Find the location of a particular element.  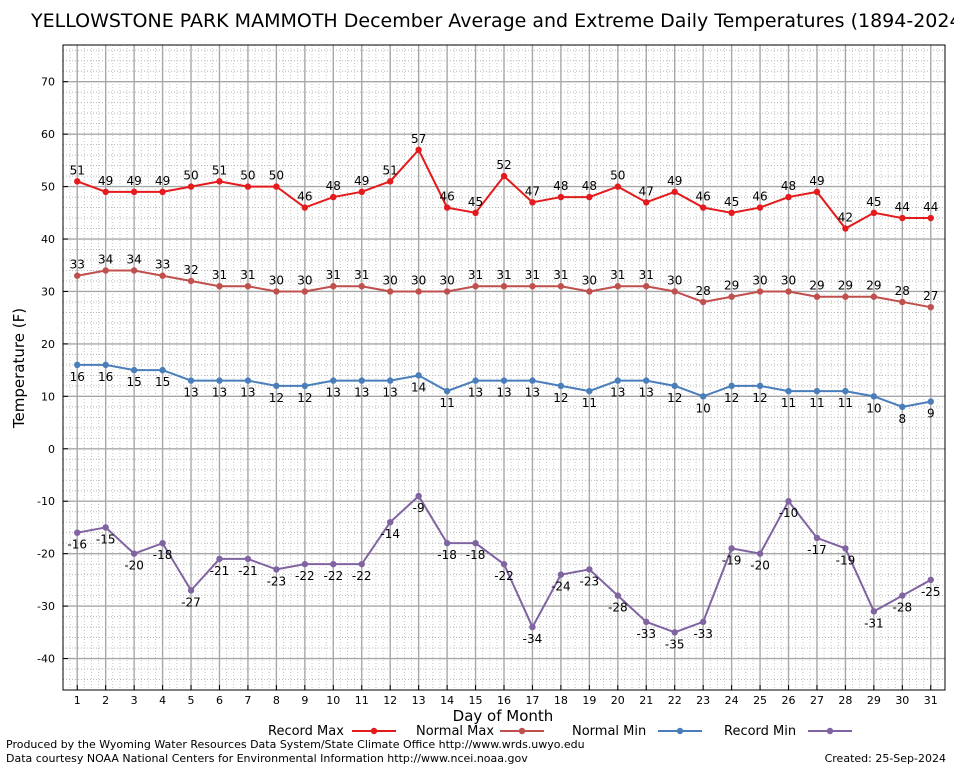

legend-label-normal-min: Normal Min is located at coordinates (609, 731).